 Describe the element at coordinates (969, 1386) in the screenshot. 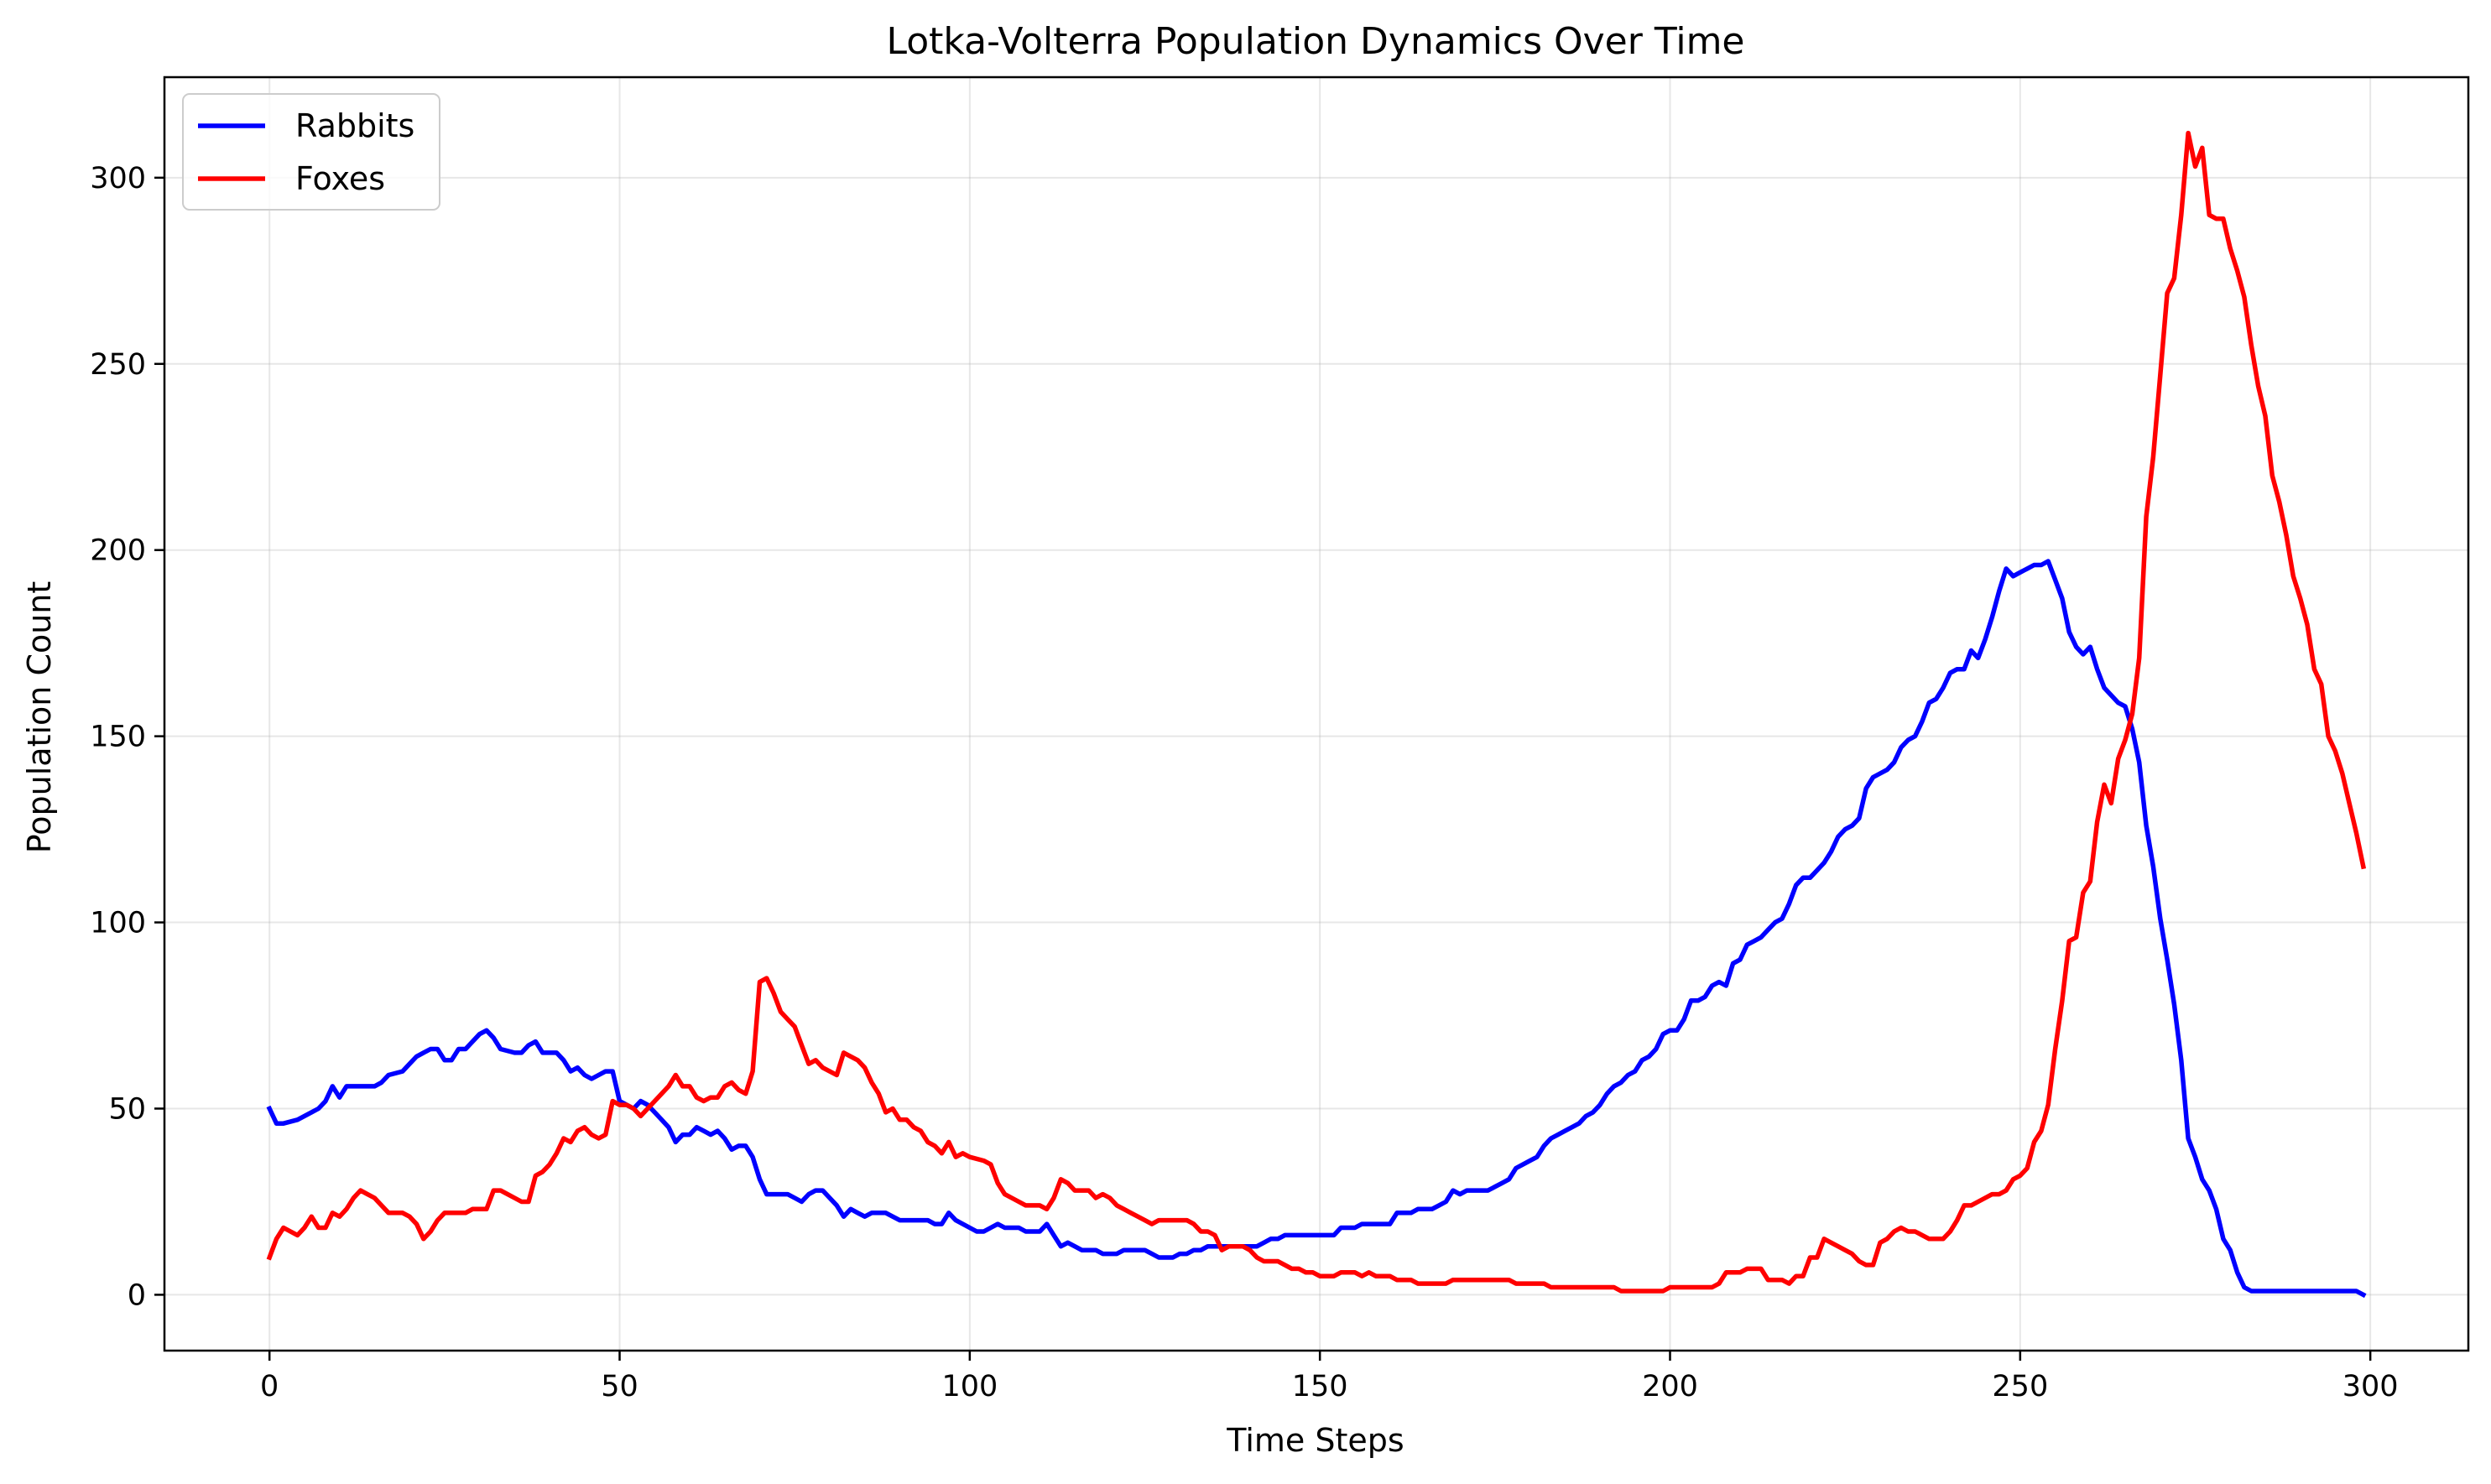

I see `x-tick-label: 100` at that location.